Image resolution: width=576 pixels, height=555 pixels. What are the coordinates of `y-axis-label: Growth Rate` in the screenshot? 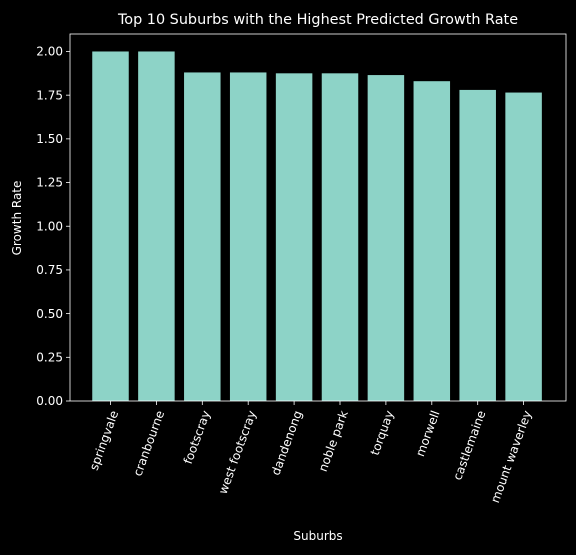 It's located at (17, 218).